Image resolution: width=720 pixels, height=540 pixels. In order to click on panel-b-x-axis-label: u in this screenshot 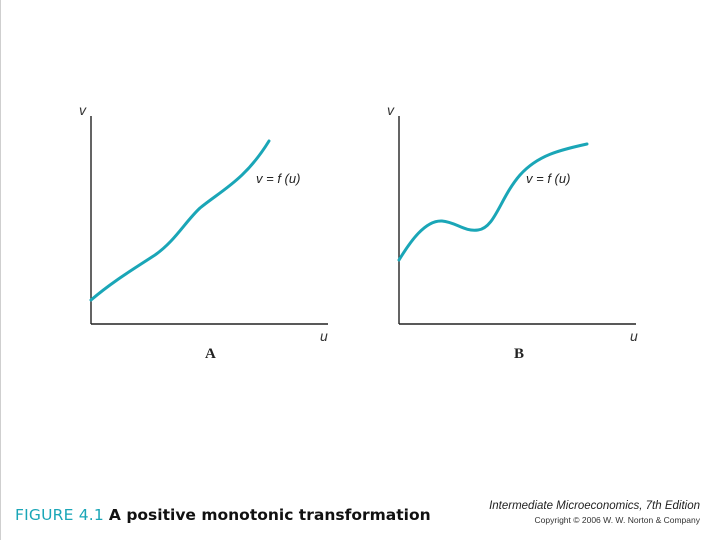, I will do `click(634, 336)`.